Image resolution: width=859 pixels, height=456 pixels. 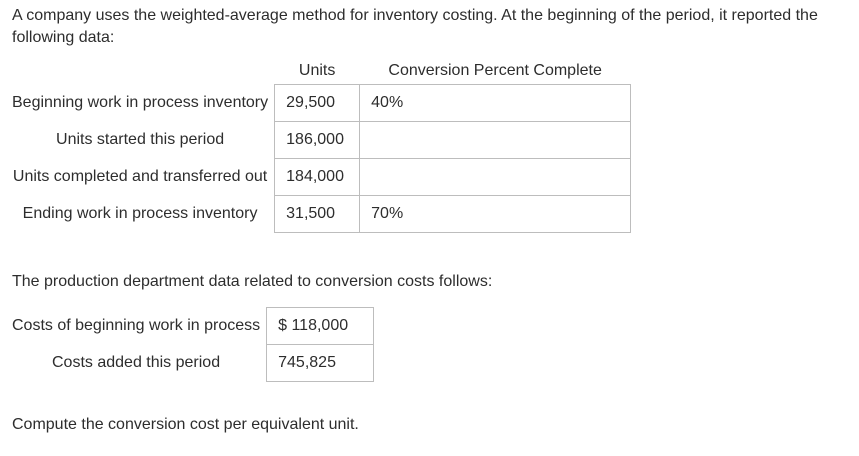 I want to click on table-row: Costs added this period 745,825, so click(x=193, y=362).